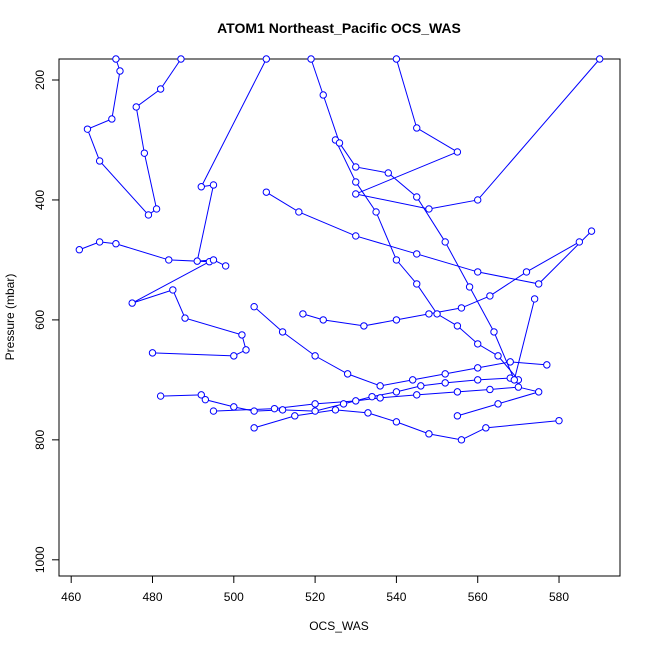 This screenshot has width=650, height=655. I want to click on x-axis-label: OCS_WAS, so click(339, 626).